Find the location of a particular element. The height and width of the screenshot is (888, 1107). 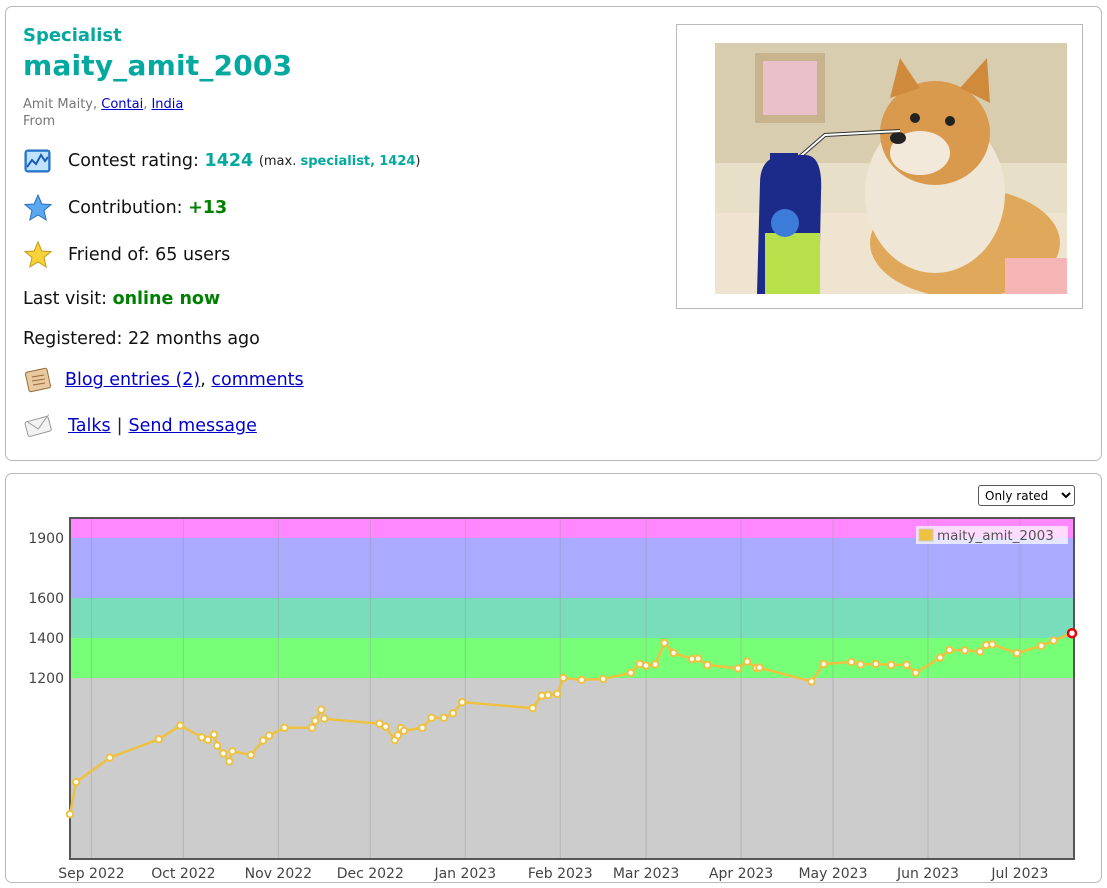

registered-label: Registered: is located at coordinates (73, 339).